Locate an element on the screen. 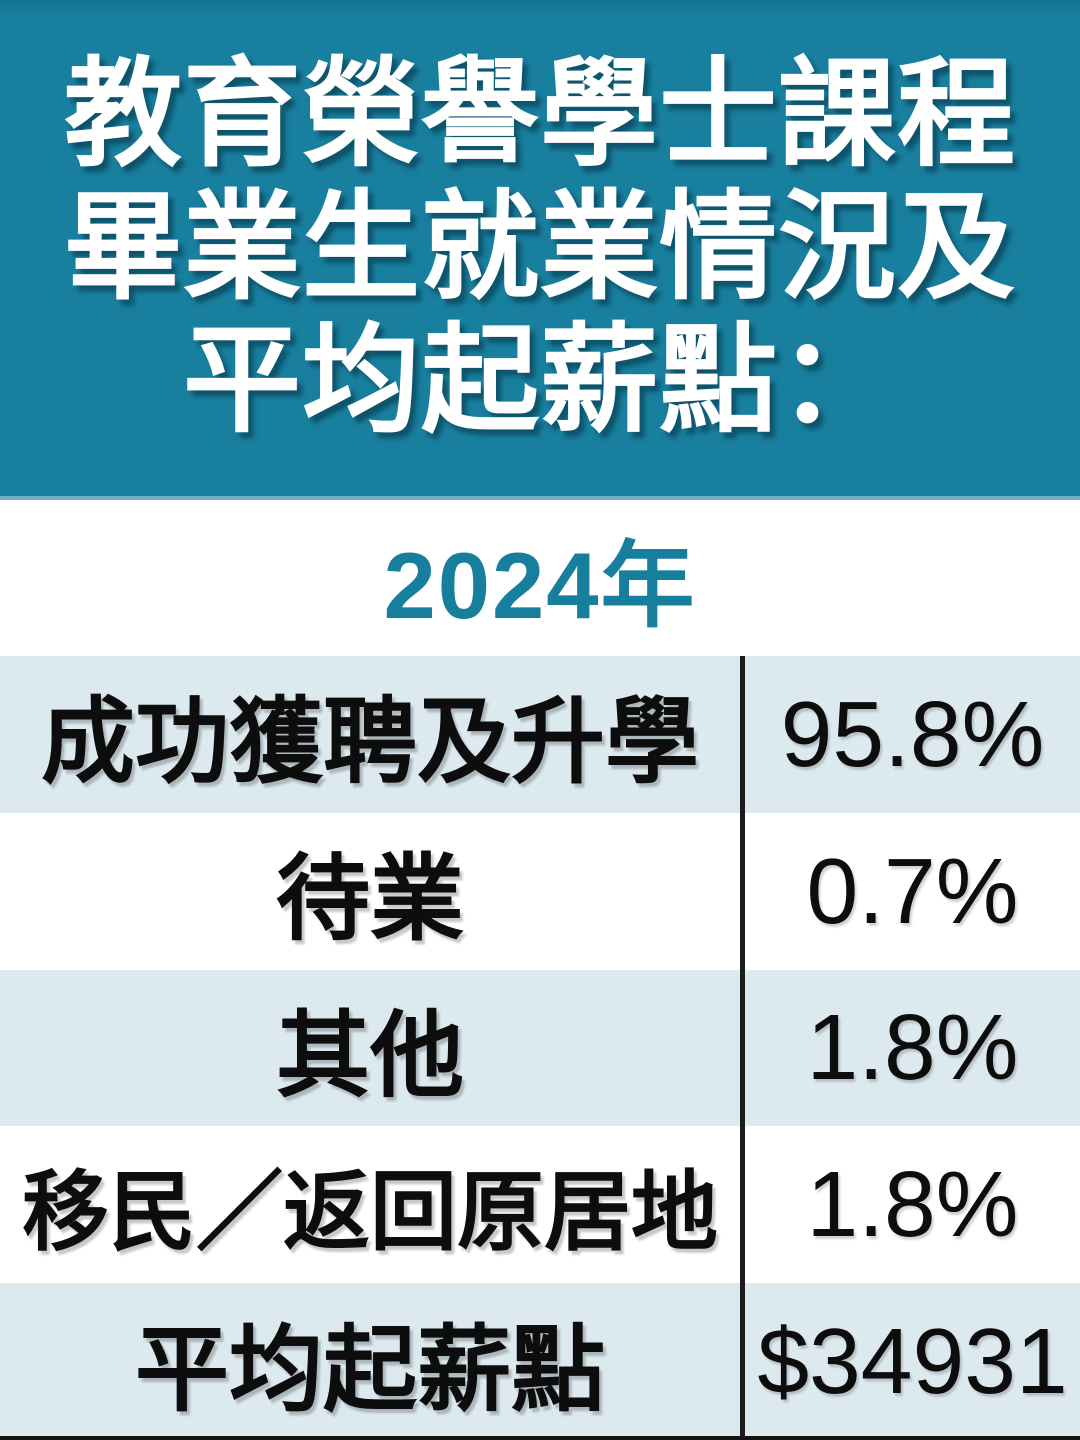  bottom-edge-line is located at coordinates (540, 1438).